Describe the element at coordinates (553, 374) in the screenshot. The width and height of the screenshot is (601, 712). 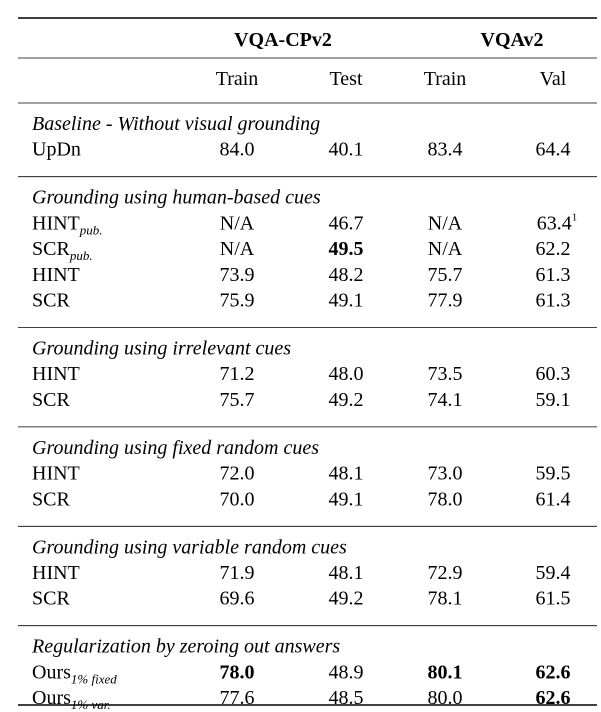
I see `cell: 60.3` at that location.